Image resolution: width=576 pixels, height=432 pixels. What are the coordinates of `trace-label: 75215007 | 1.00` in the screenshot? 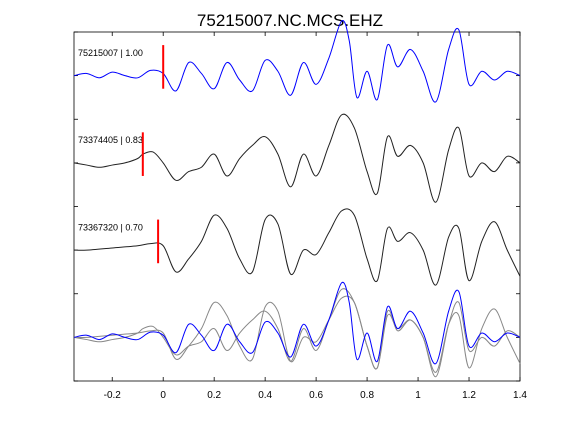 It's located at (110, 53).